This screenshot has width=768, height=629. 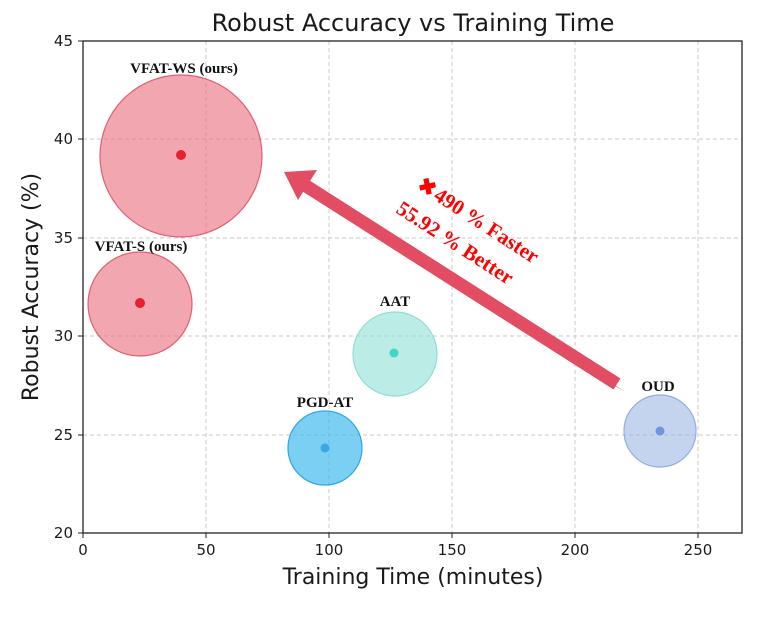 I want to click on svg-text: 100, so click(x=329, y=550).